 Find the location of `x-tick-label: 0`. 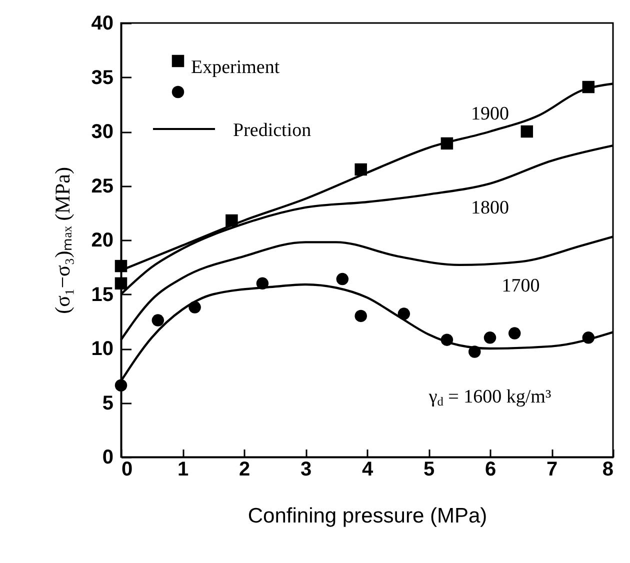

x-tick-label: 0 is located at coordinates (127, 469).